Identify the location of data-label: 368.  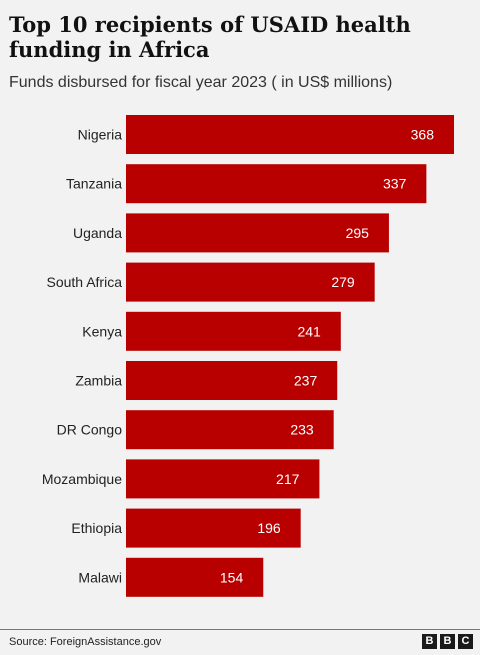
(423, 135).